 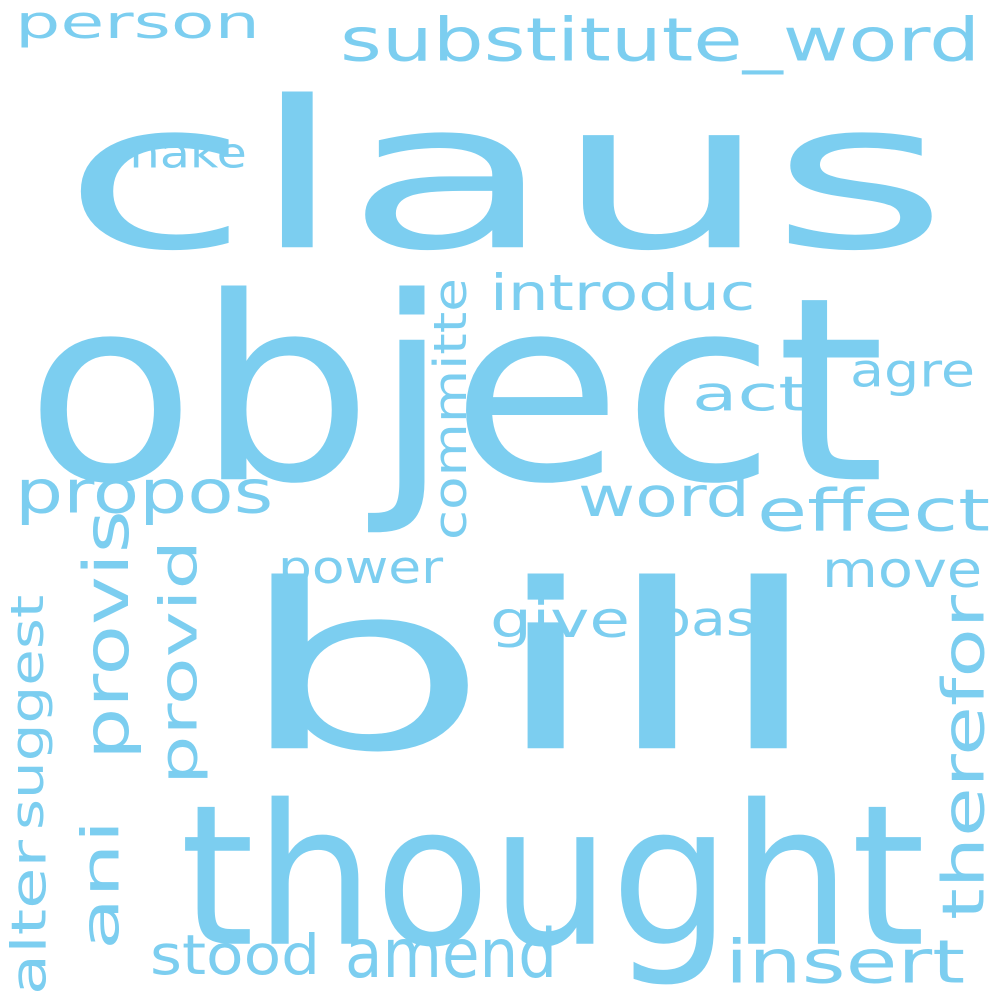 What do you see at coordinates (560, 619) in the screenshot?
I see `word-give: give` at bounding box center [560, 619].